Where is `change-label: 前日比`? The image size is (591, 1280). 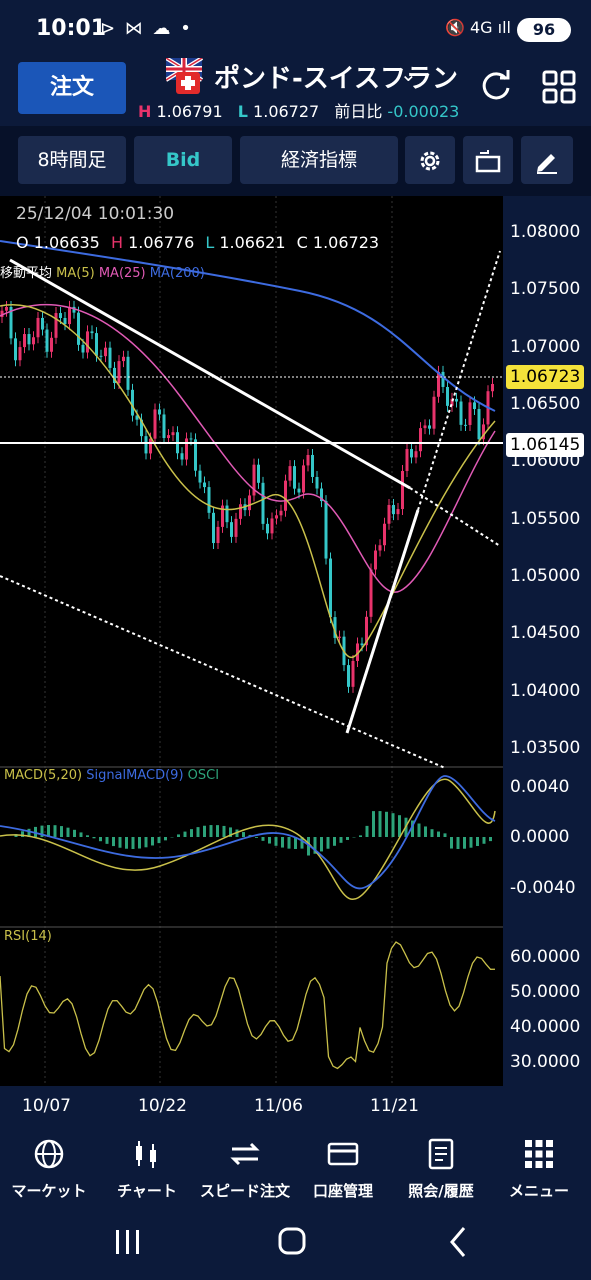 change-label: 前日比 is located at coordinates (358, 111).